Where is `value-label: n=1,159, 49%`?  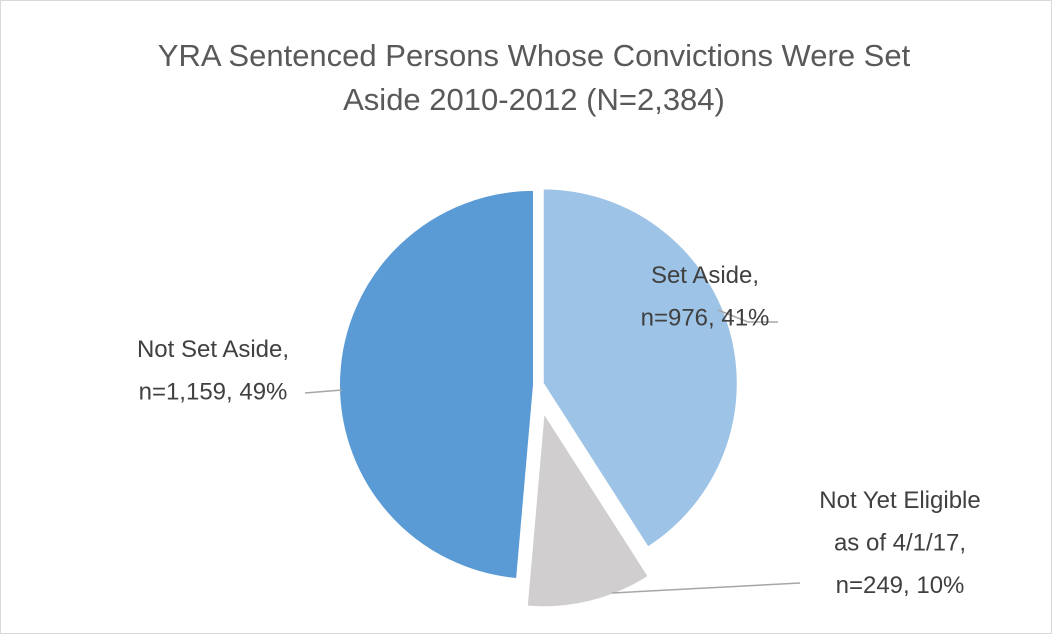 value-label: n=1,159, 49% is located at coordinates (213, 392).